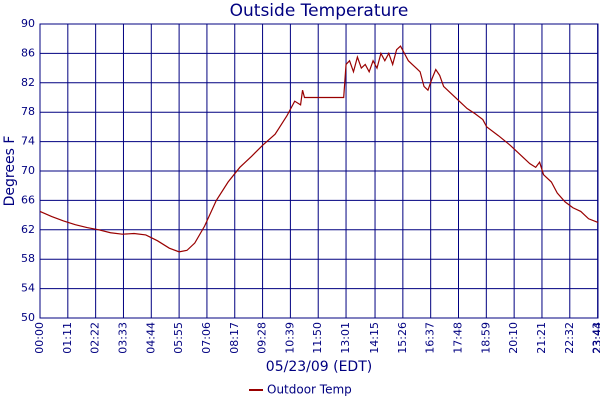  Describe the element at coordinates (28, 317) in the screenshot. I see `y-tick-label: 50` at that location.